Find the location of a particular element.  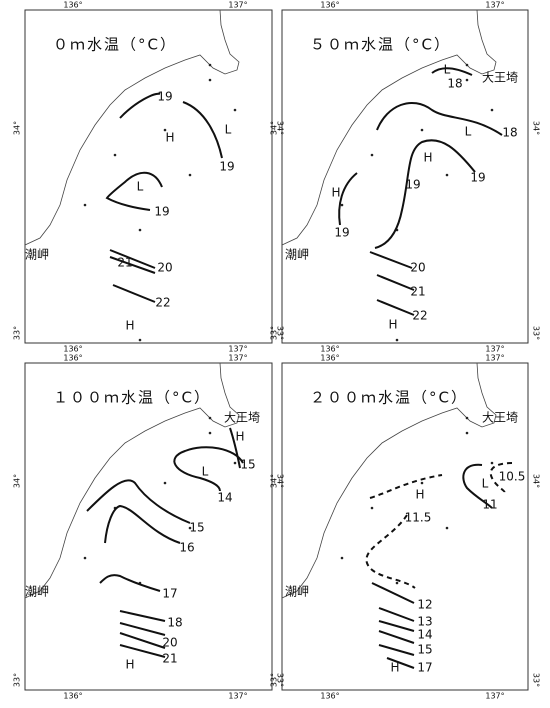

map-label: 16 is located at coordinates (186, 548).